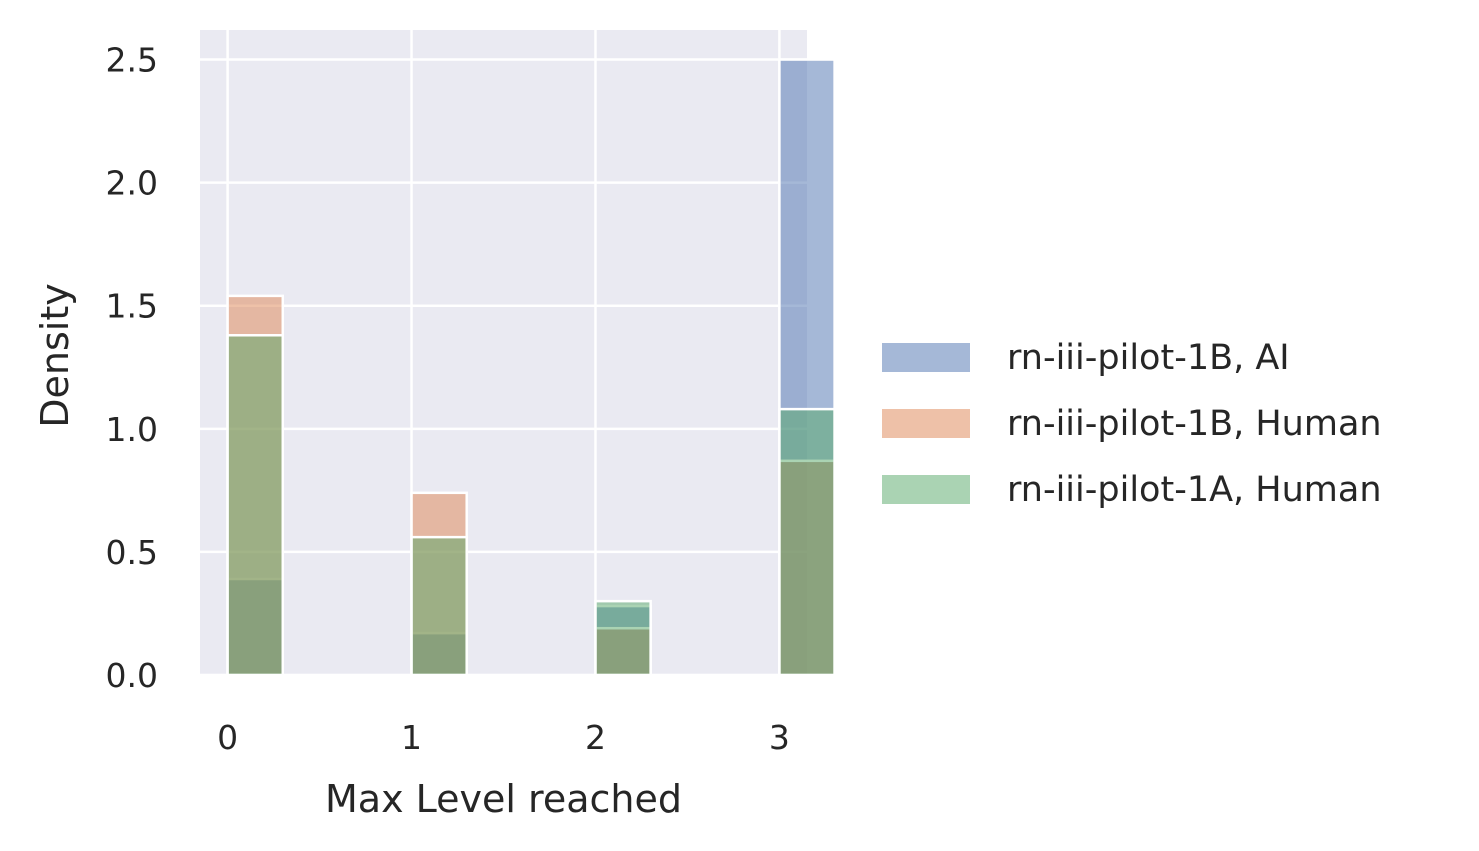 This screenshot has height=851, width=1479. I want to click on x-tick-label: 3, so click(779, 737).